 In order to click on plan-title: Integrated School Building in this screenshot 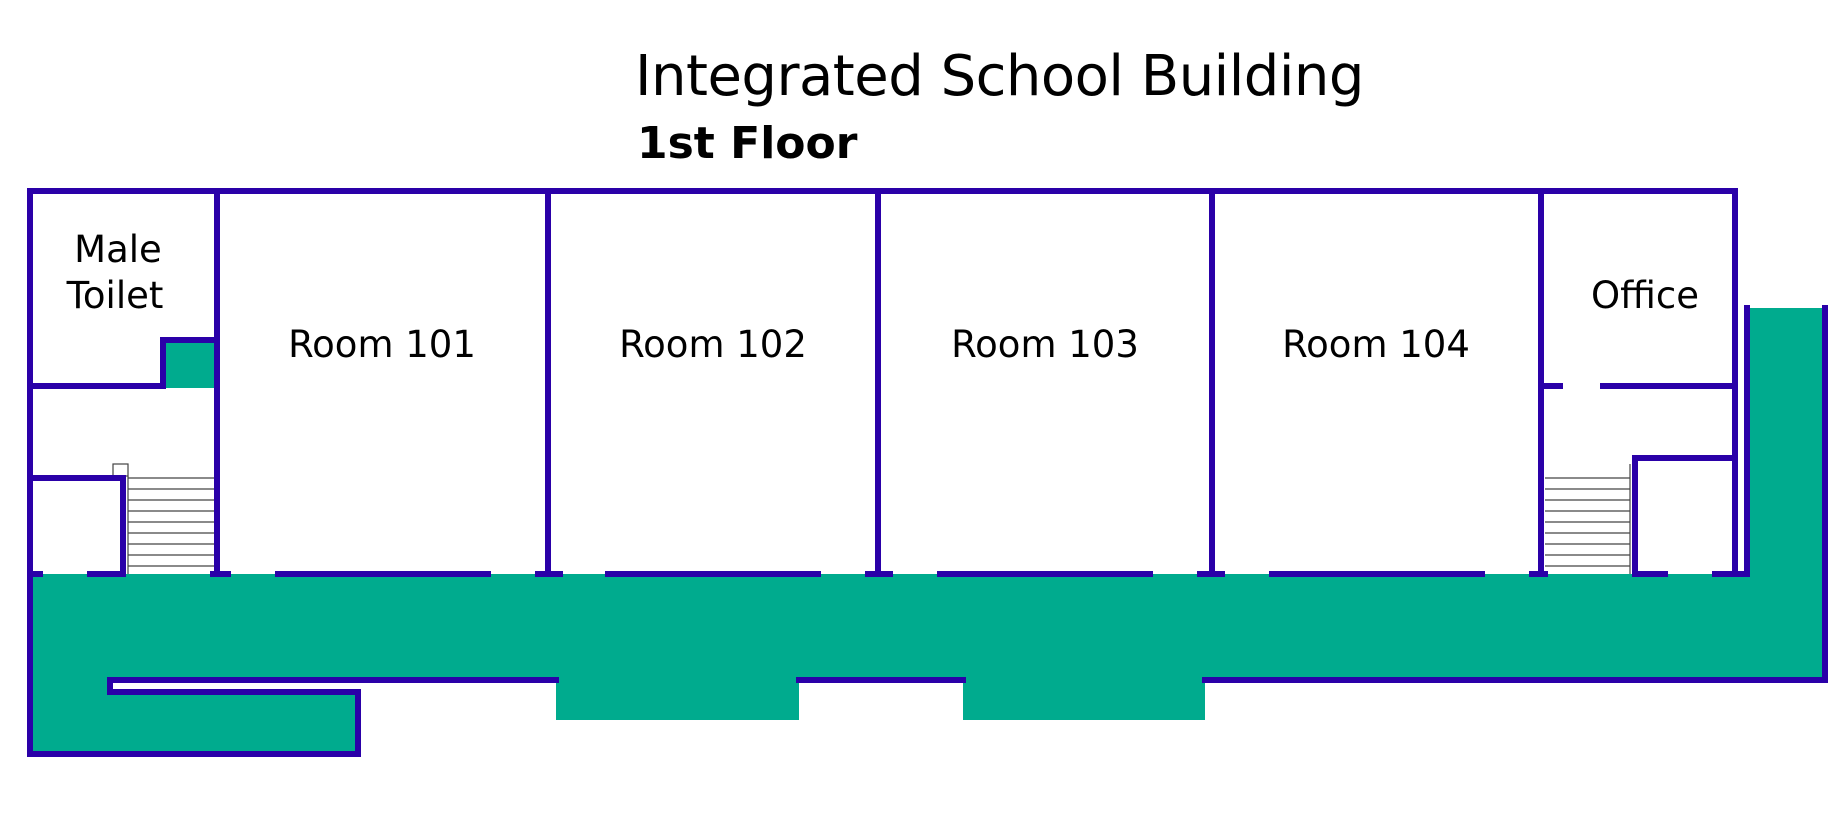, I will do `click(999, 76)`.